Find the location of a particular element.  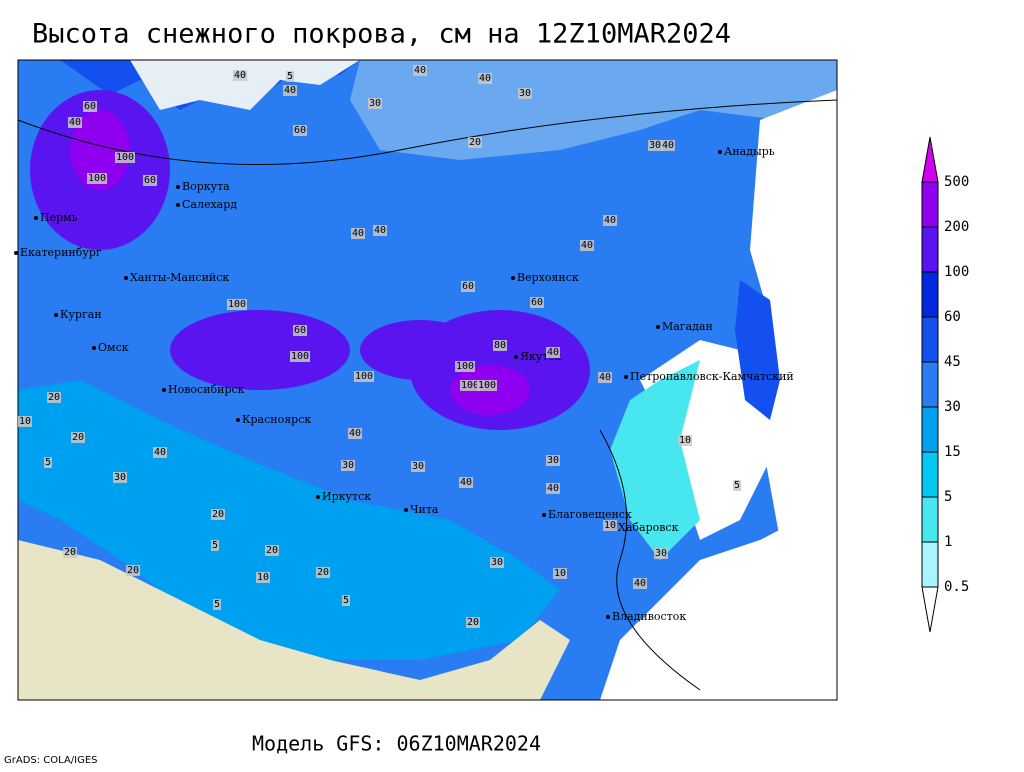

colorbar-label: 200 is located at coordinates (956, 227).